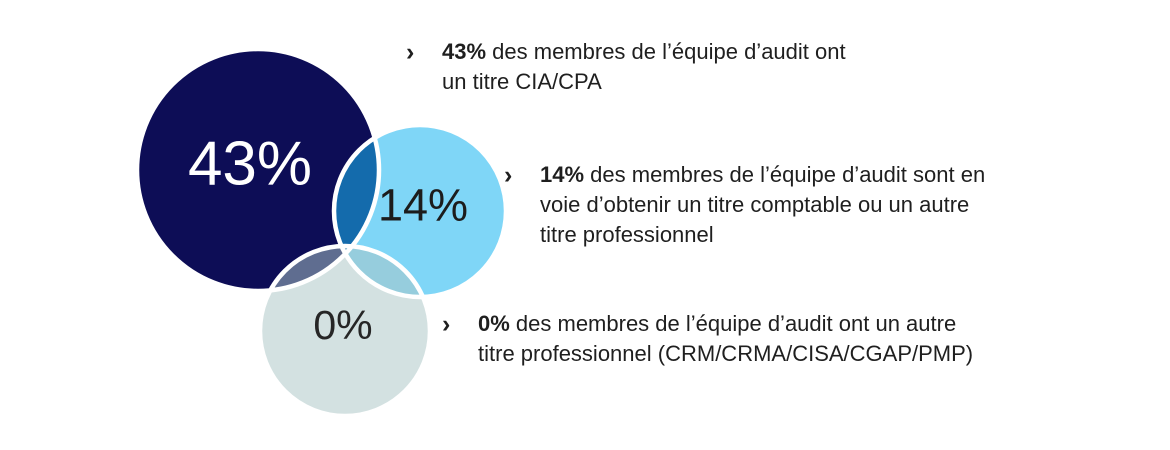 Image resolution: width=1170 pixels, height=450 pixels. Describe the element at coordinates (423, 205) in the screenshot. I see `label-14-percent: 14%` at that location.